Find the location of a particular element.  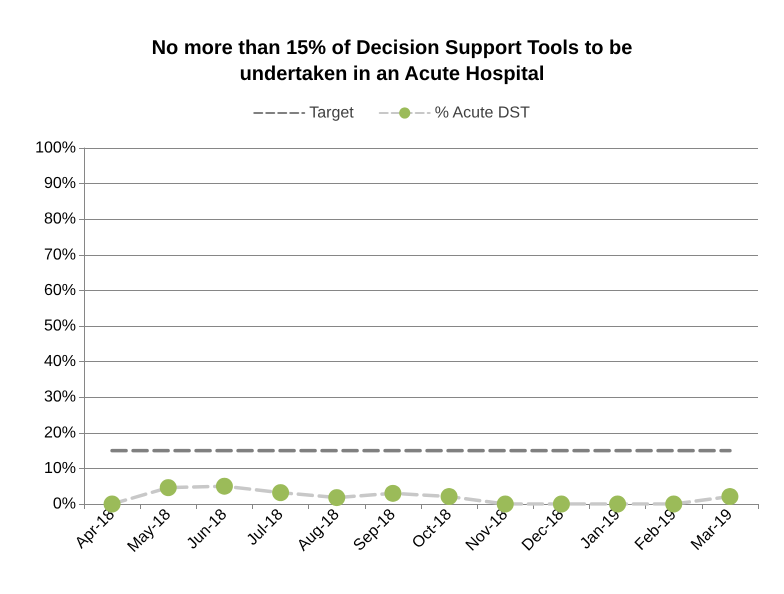

chart-title: No more than 15% of Decision Support Tools to be undertaken in an Acute Hospital is located at coordinates (392, 61).